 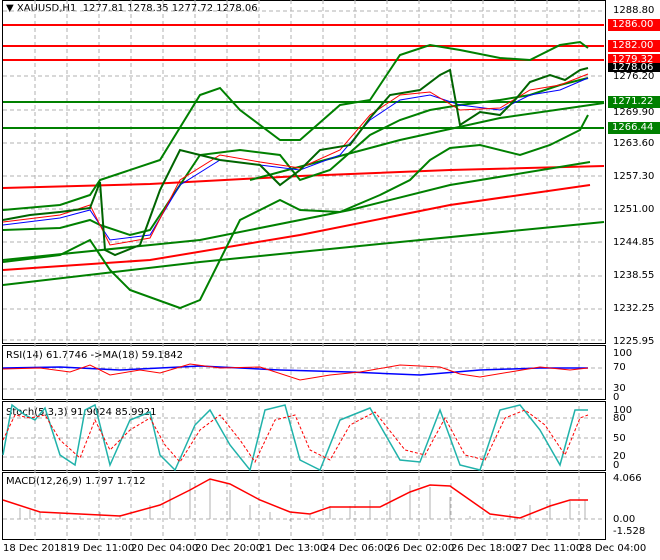 What do you see at coordinates (170, 8) in the screenshot?
I see `ohlc-values: 1277.81 1278.35 1277.72 1278.06` at bounding box center [170, 8].